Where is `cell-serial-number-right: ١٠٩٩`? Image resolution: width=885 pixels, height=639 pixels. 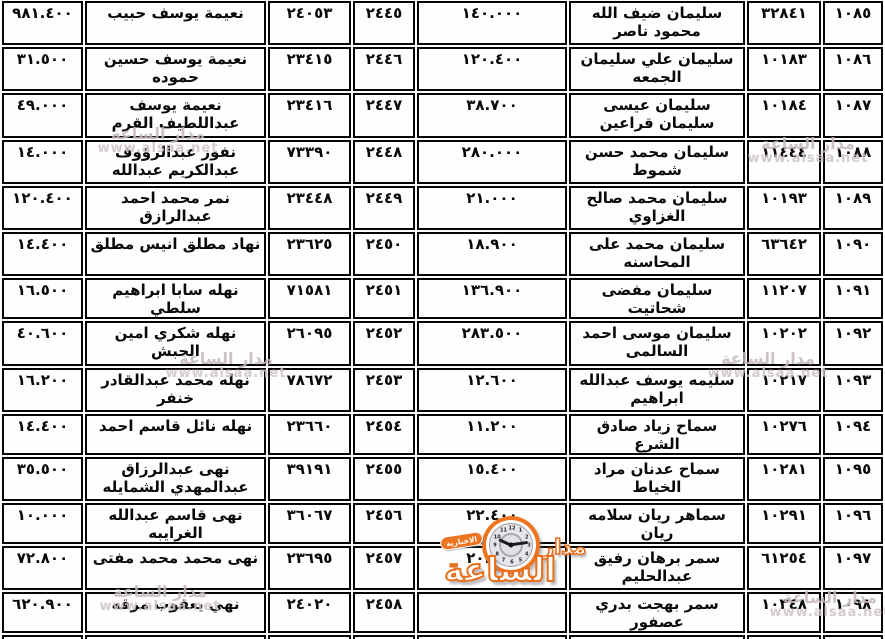
cell-serial-number-right: ١٠٩٩ is located at coordinates (853, 637).